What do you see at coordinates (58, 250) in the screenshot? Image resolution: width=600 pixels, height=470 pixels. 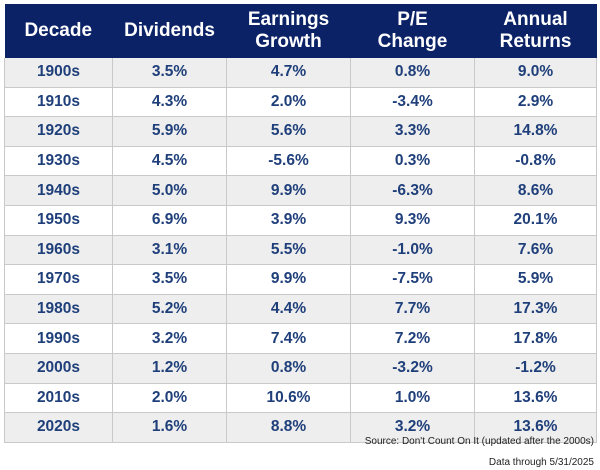 I see `cell-decade: 1960s` at bounding box center [58, 250].